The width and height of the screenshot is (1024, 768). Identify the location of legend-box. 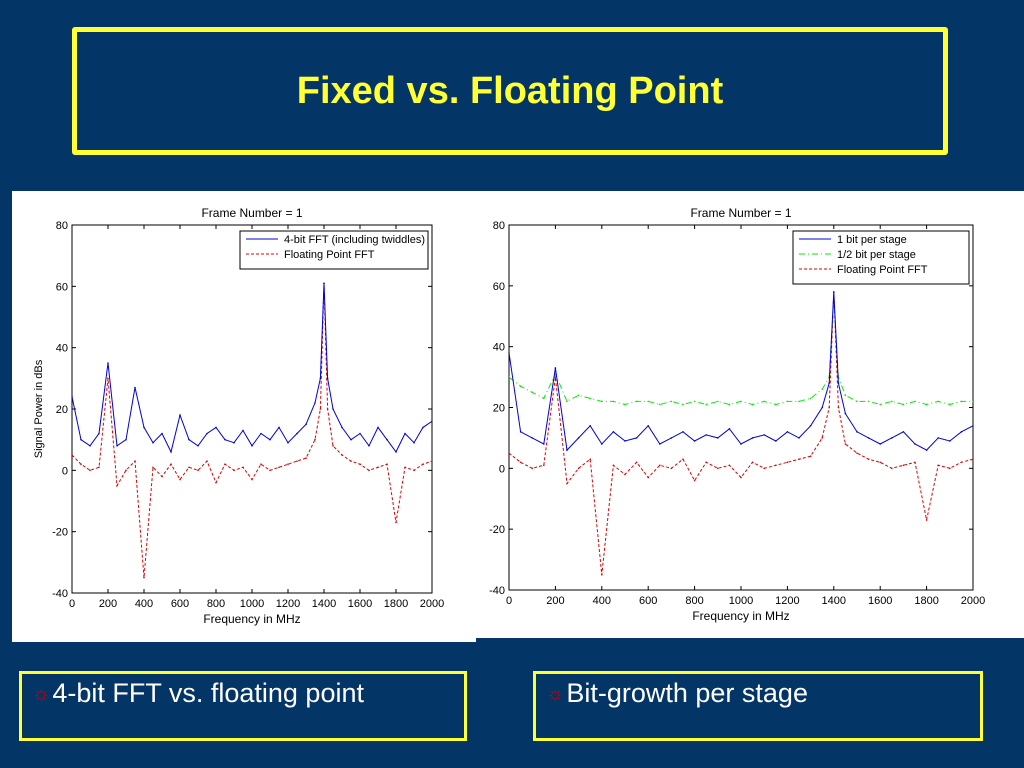
(881, 257).